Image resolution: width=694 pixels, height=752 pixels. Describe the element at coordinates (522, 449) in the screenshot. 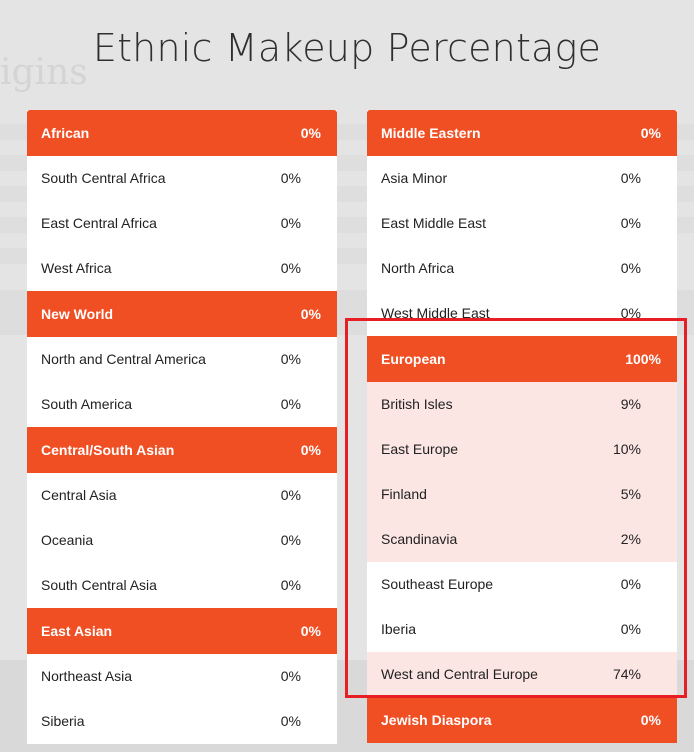

I see `ethnicity-row-east-europe: East Europe 10%` at that location.